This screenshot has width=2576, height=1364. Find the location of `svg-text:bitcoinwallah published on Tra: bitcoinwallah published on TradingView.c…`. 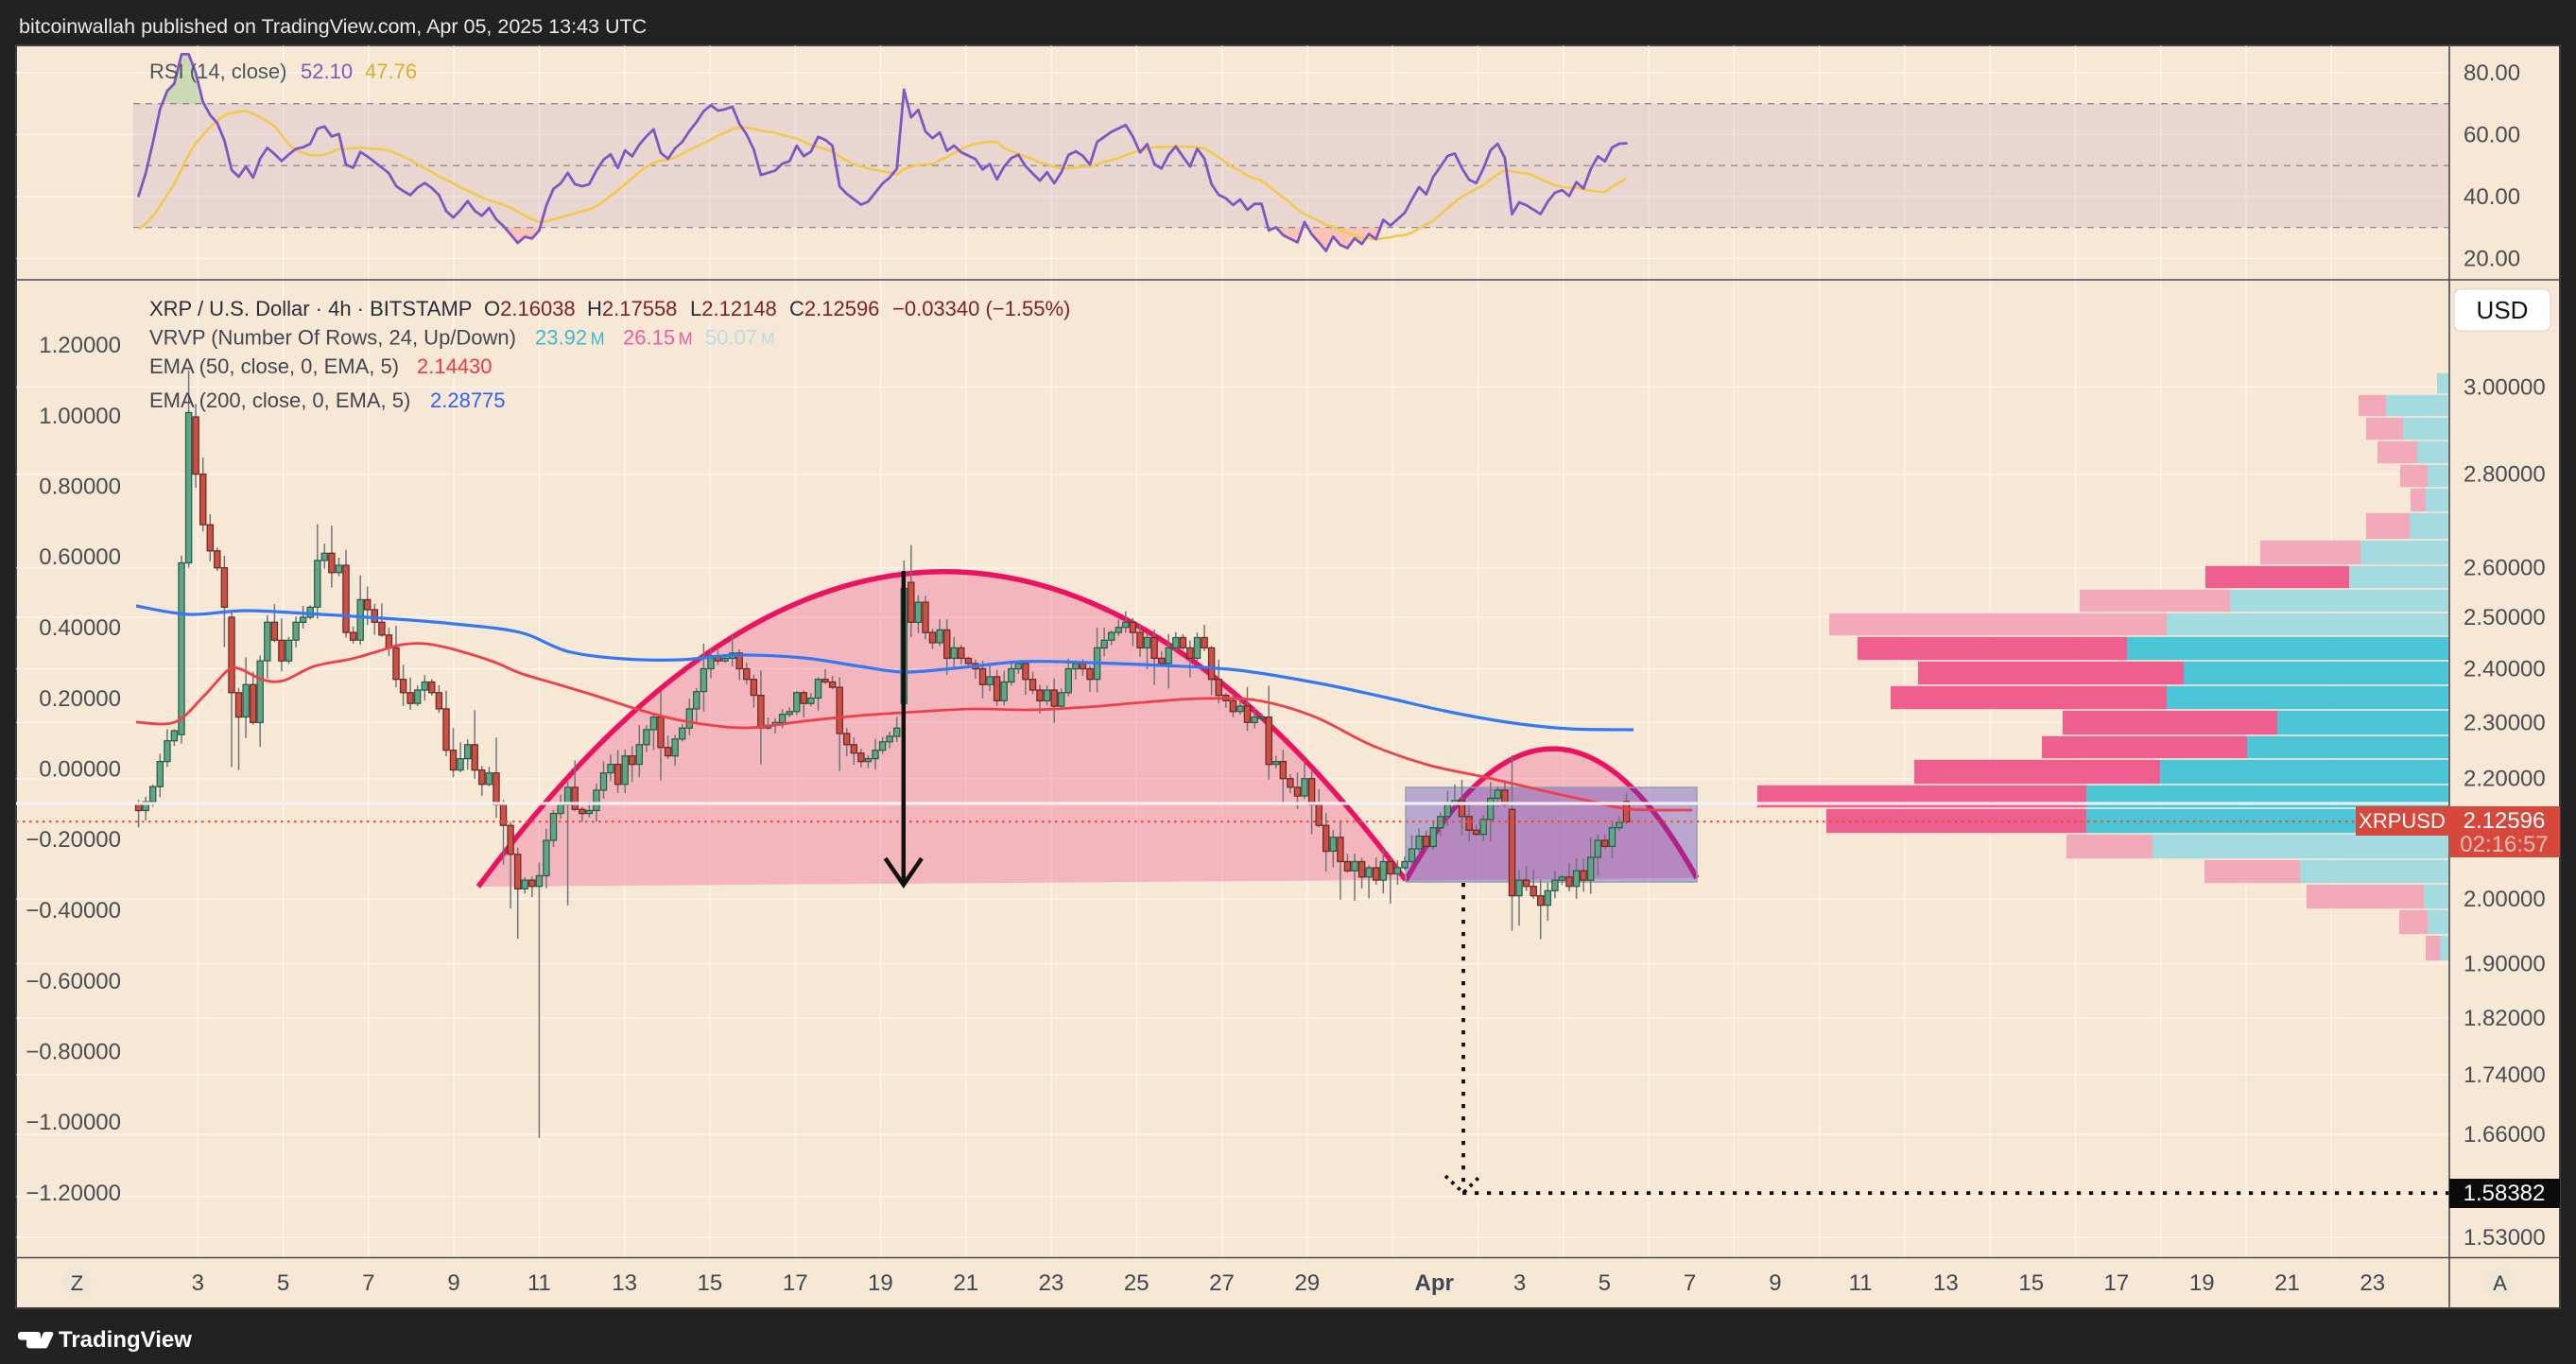

svg-text:bitcoinwallah published on Tra: bitcoinwallah published on TradingView.c… is located at coordinates (333, 26).